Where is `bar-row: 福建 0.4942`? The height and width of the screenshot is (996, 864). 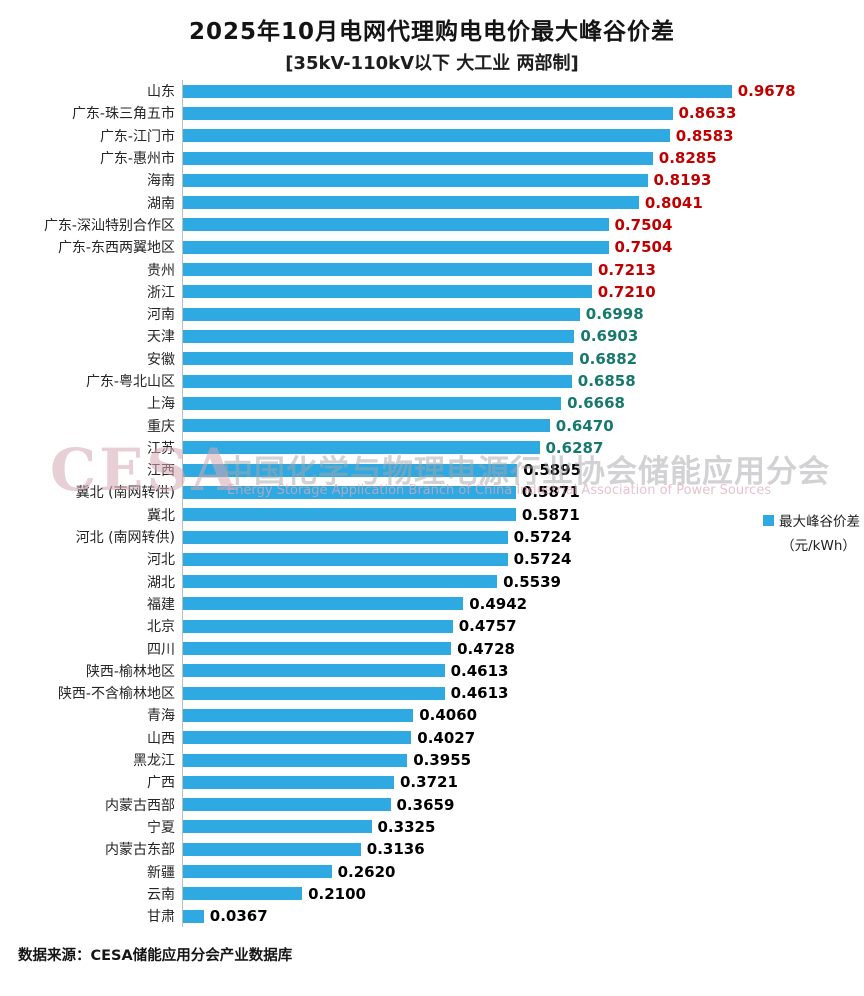
bar-row: 福建 0.4942 is located at coordinates (432, 604).